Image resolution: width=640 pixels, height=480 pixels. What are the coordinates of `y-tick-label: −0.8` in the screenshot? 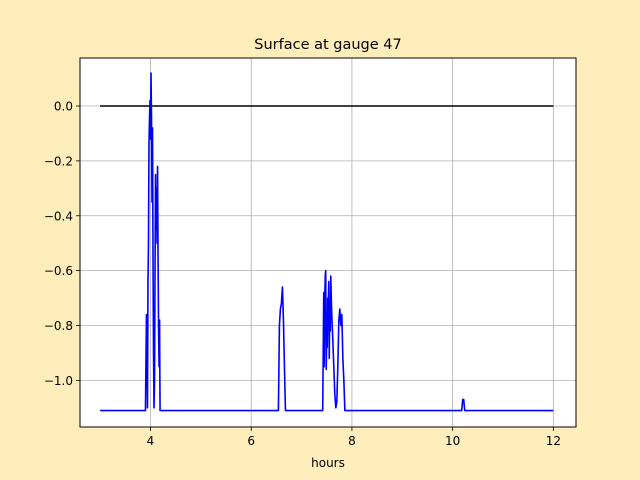 It's located at (58, 326).